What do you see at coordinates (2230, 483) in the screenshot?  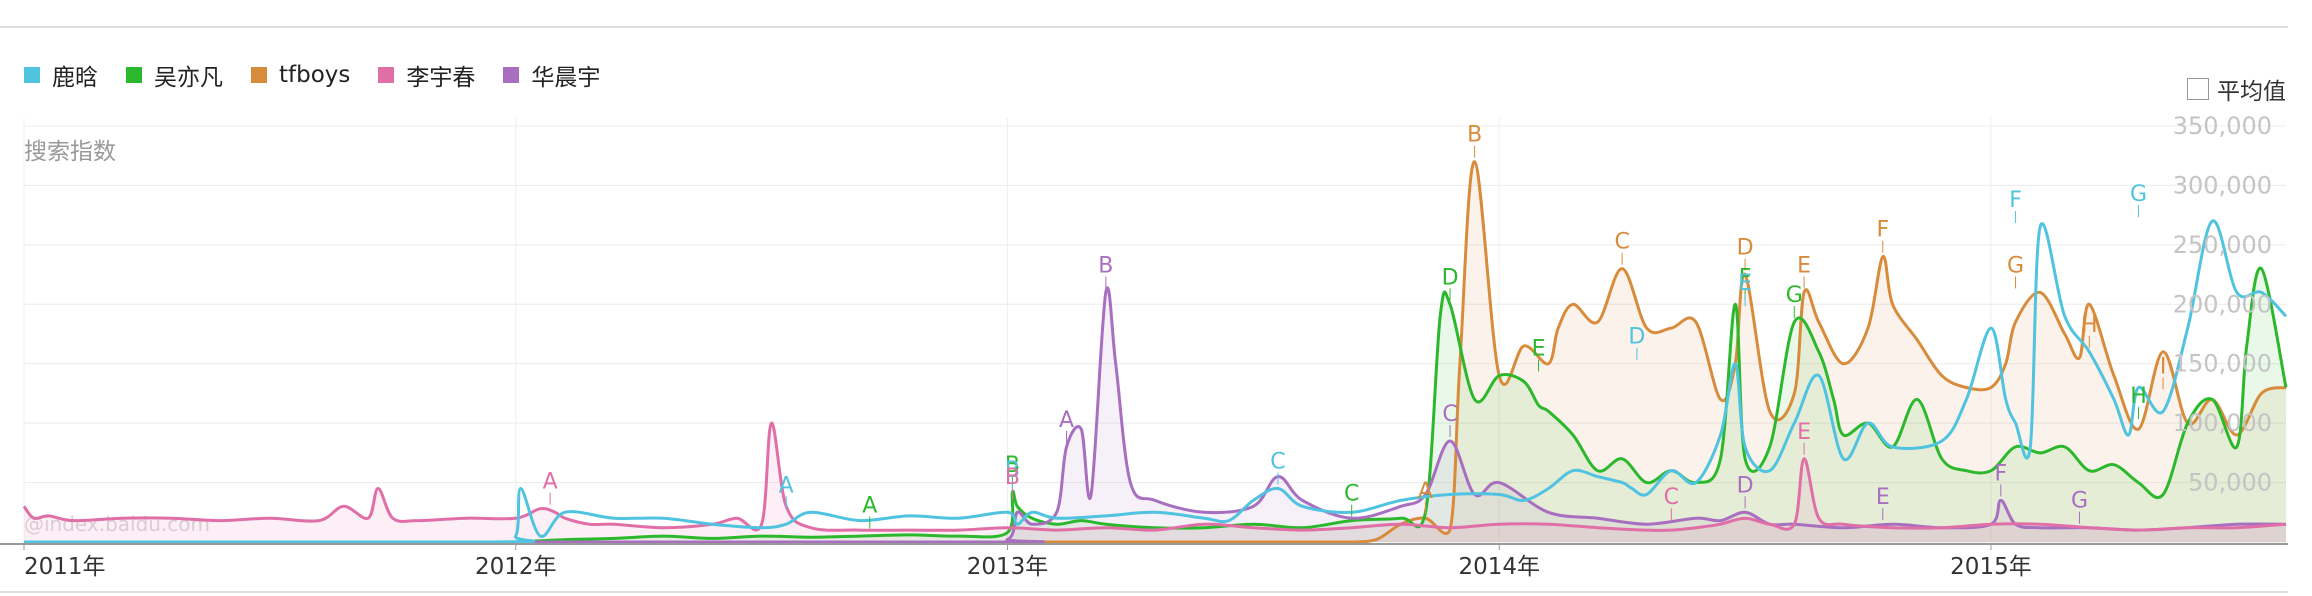 I see `y-tick-label: 50,000` at bounding box center [2230, 483].